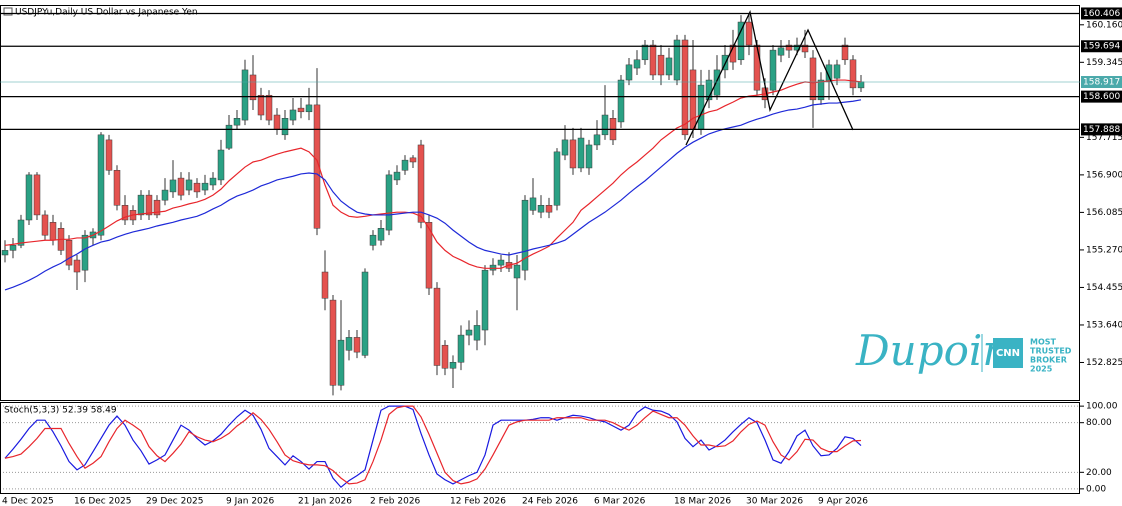  I want to click on level-tag, so click(1101, 96).